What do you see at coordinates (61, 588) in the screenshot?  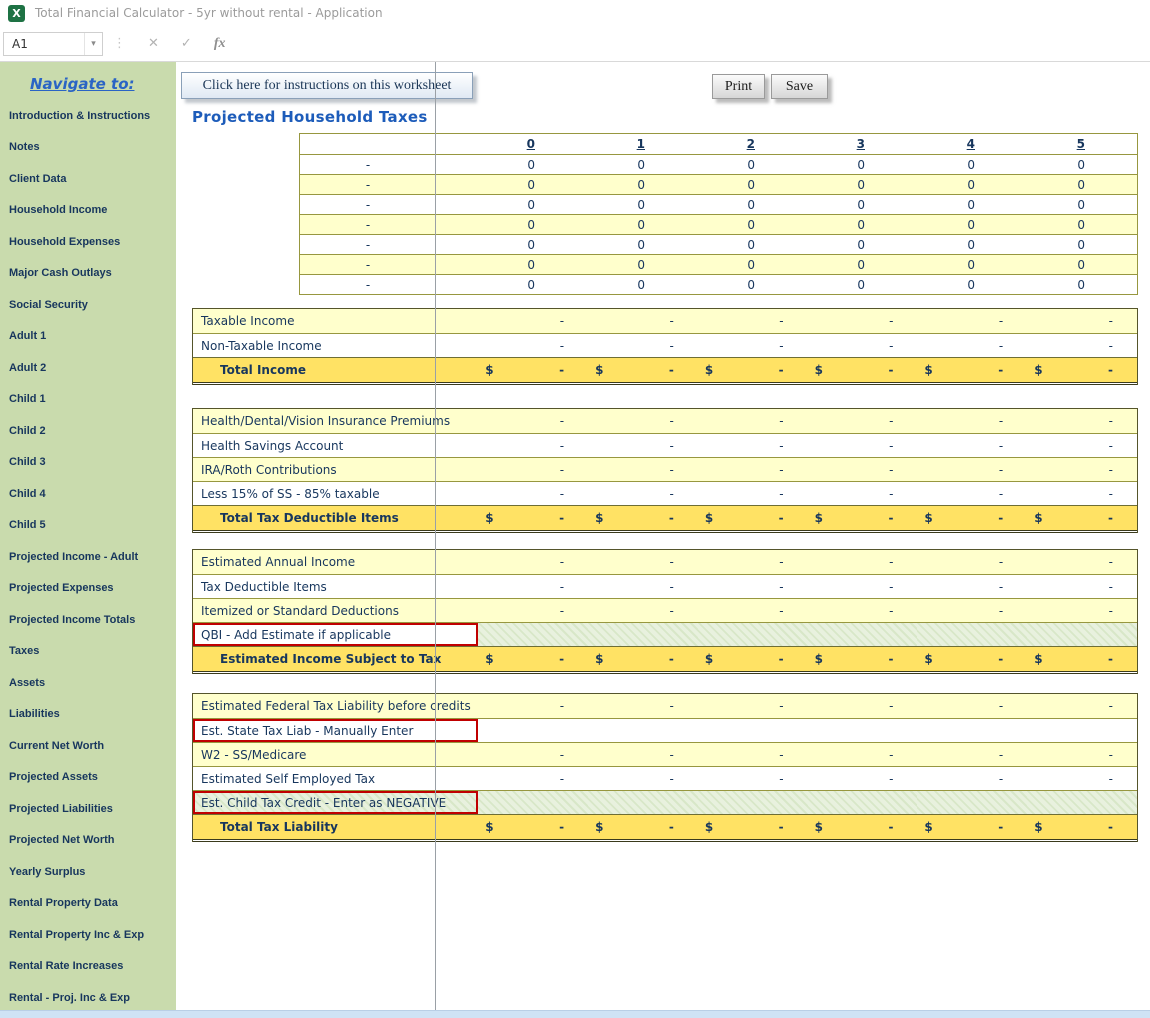 I see `sidebar-item-projected-expenses: Projected Expenses` at bounding box center [61, 588].